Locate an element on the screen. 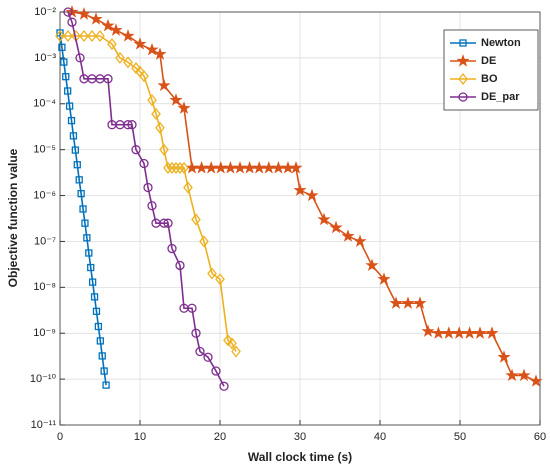  x-tick-label: 20 is located at coordinates (220, 437).